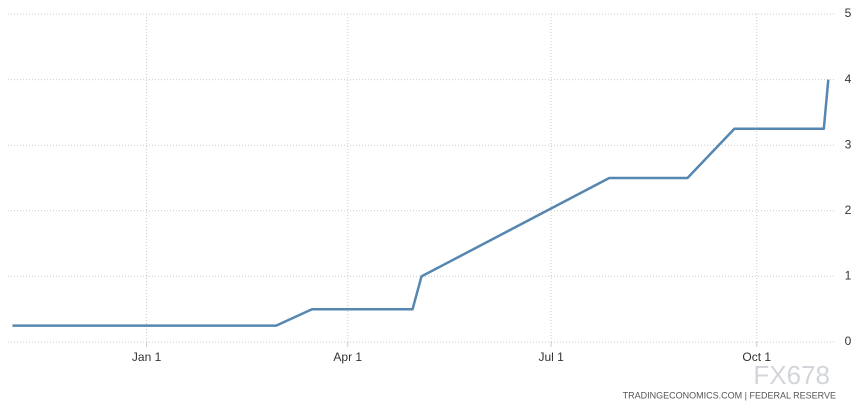 The width and height of the screenshot is (861, 412). I want to click on x-tick-label: Oct 1, so click(756, 357).